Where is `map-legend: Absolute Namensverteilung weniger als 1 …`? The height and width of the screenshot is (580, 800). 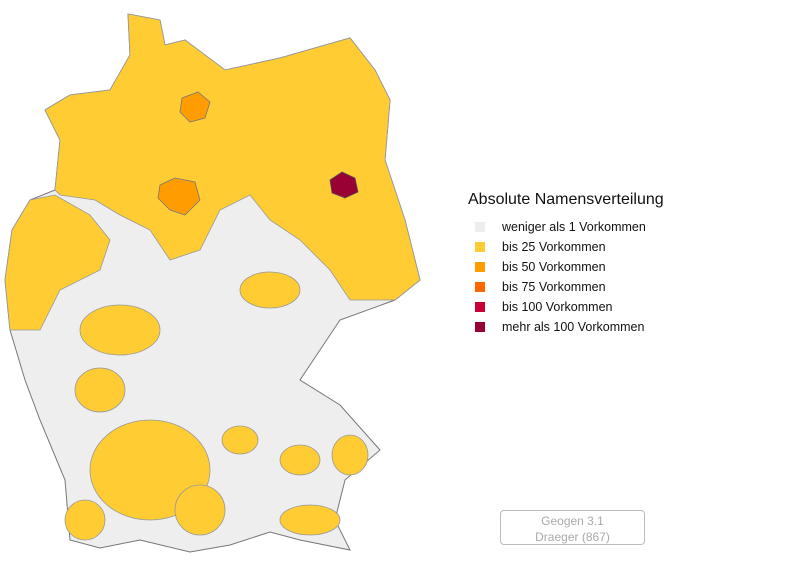 map-legend: Absolute Namensverteilung weniger als 1 … is located at coordinates (566, 264).